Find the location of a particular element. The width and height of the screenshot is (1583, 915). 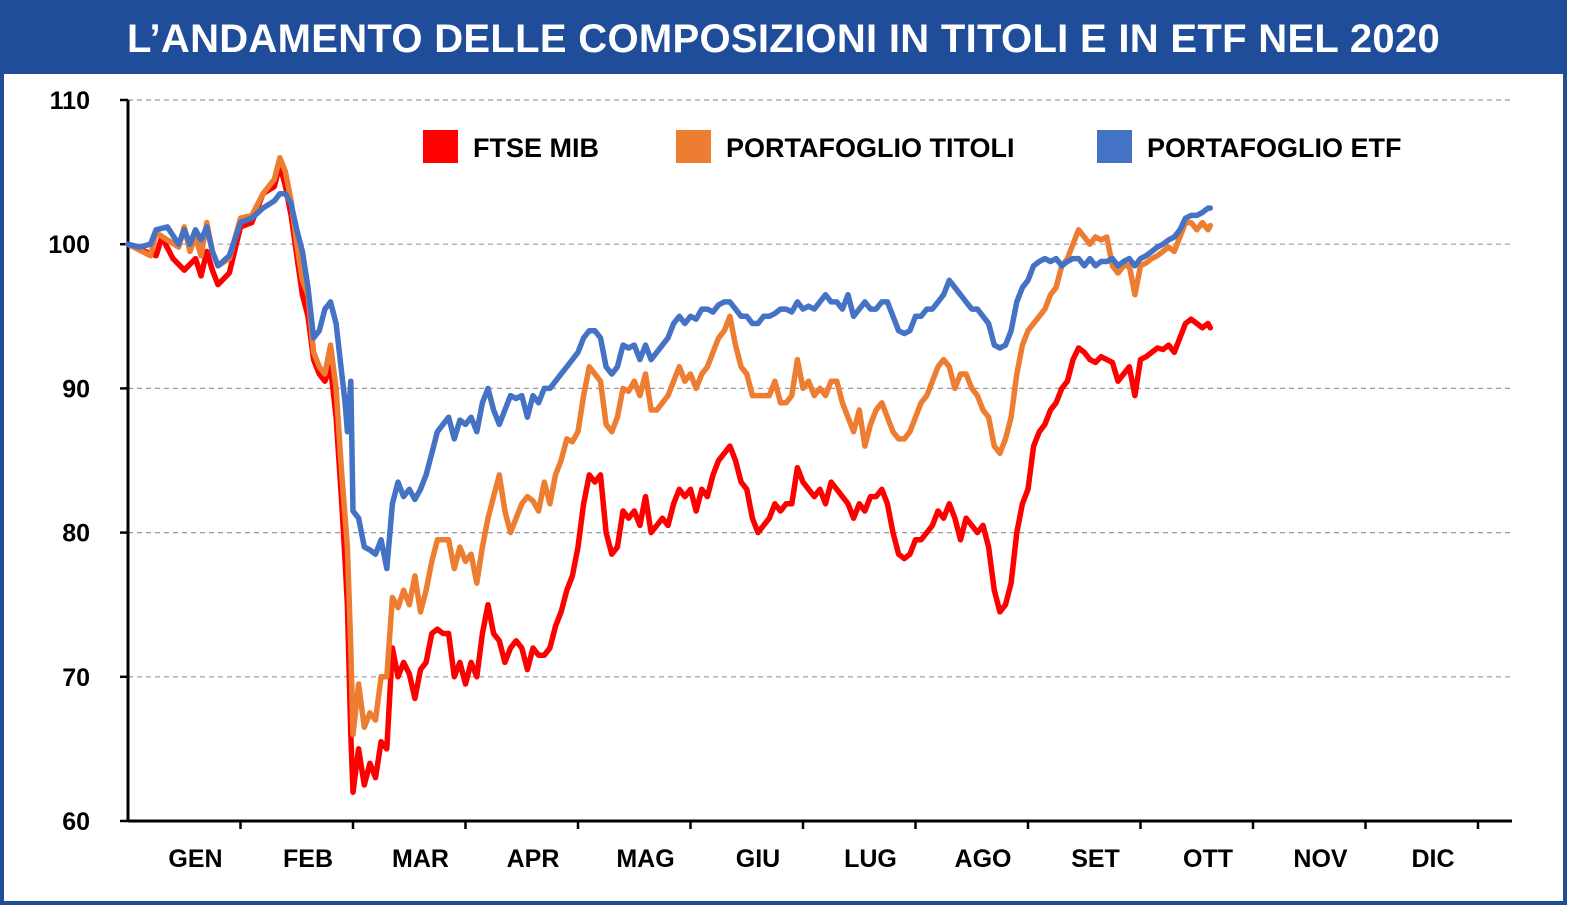

x-tick-label: GEN is located at coordinates (195, 859).